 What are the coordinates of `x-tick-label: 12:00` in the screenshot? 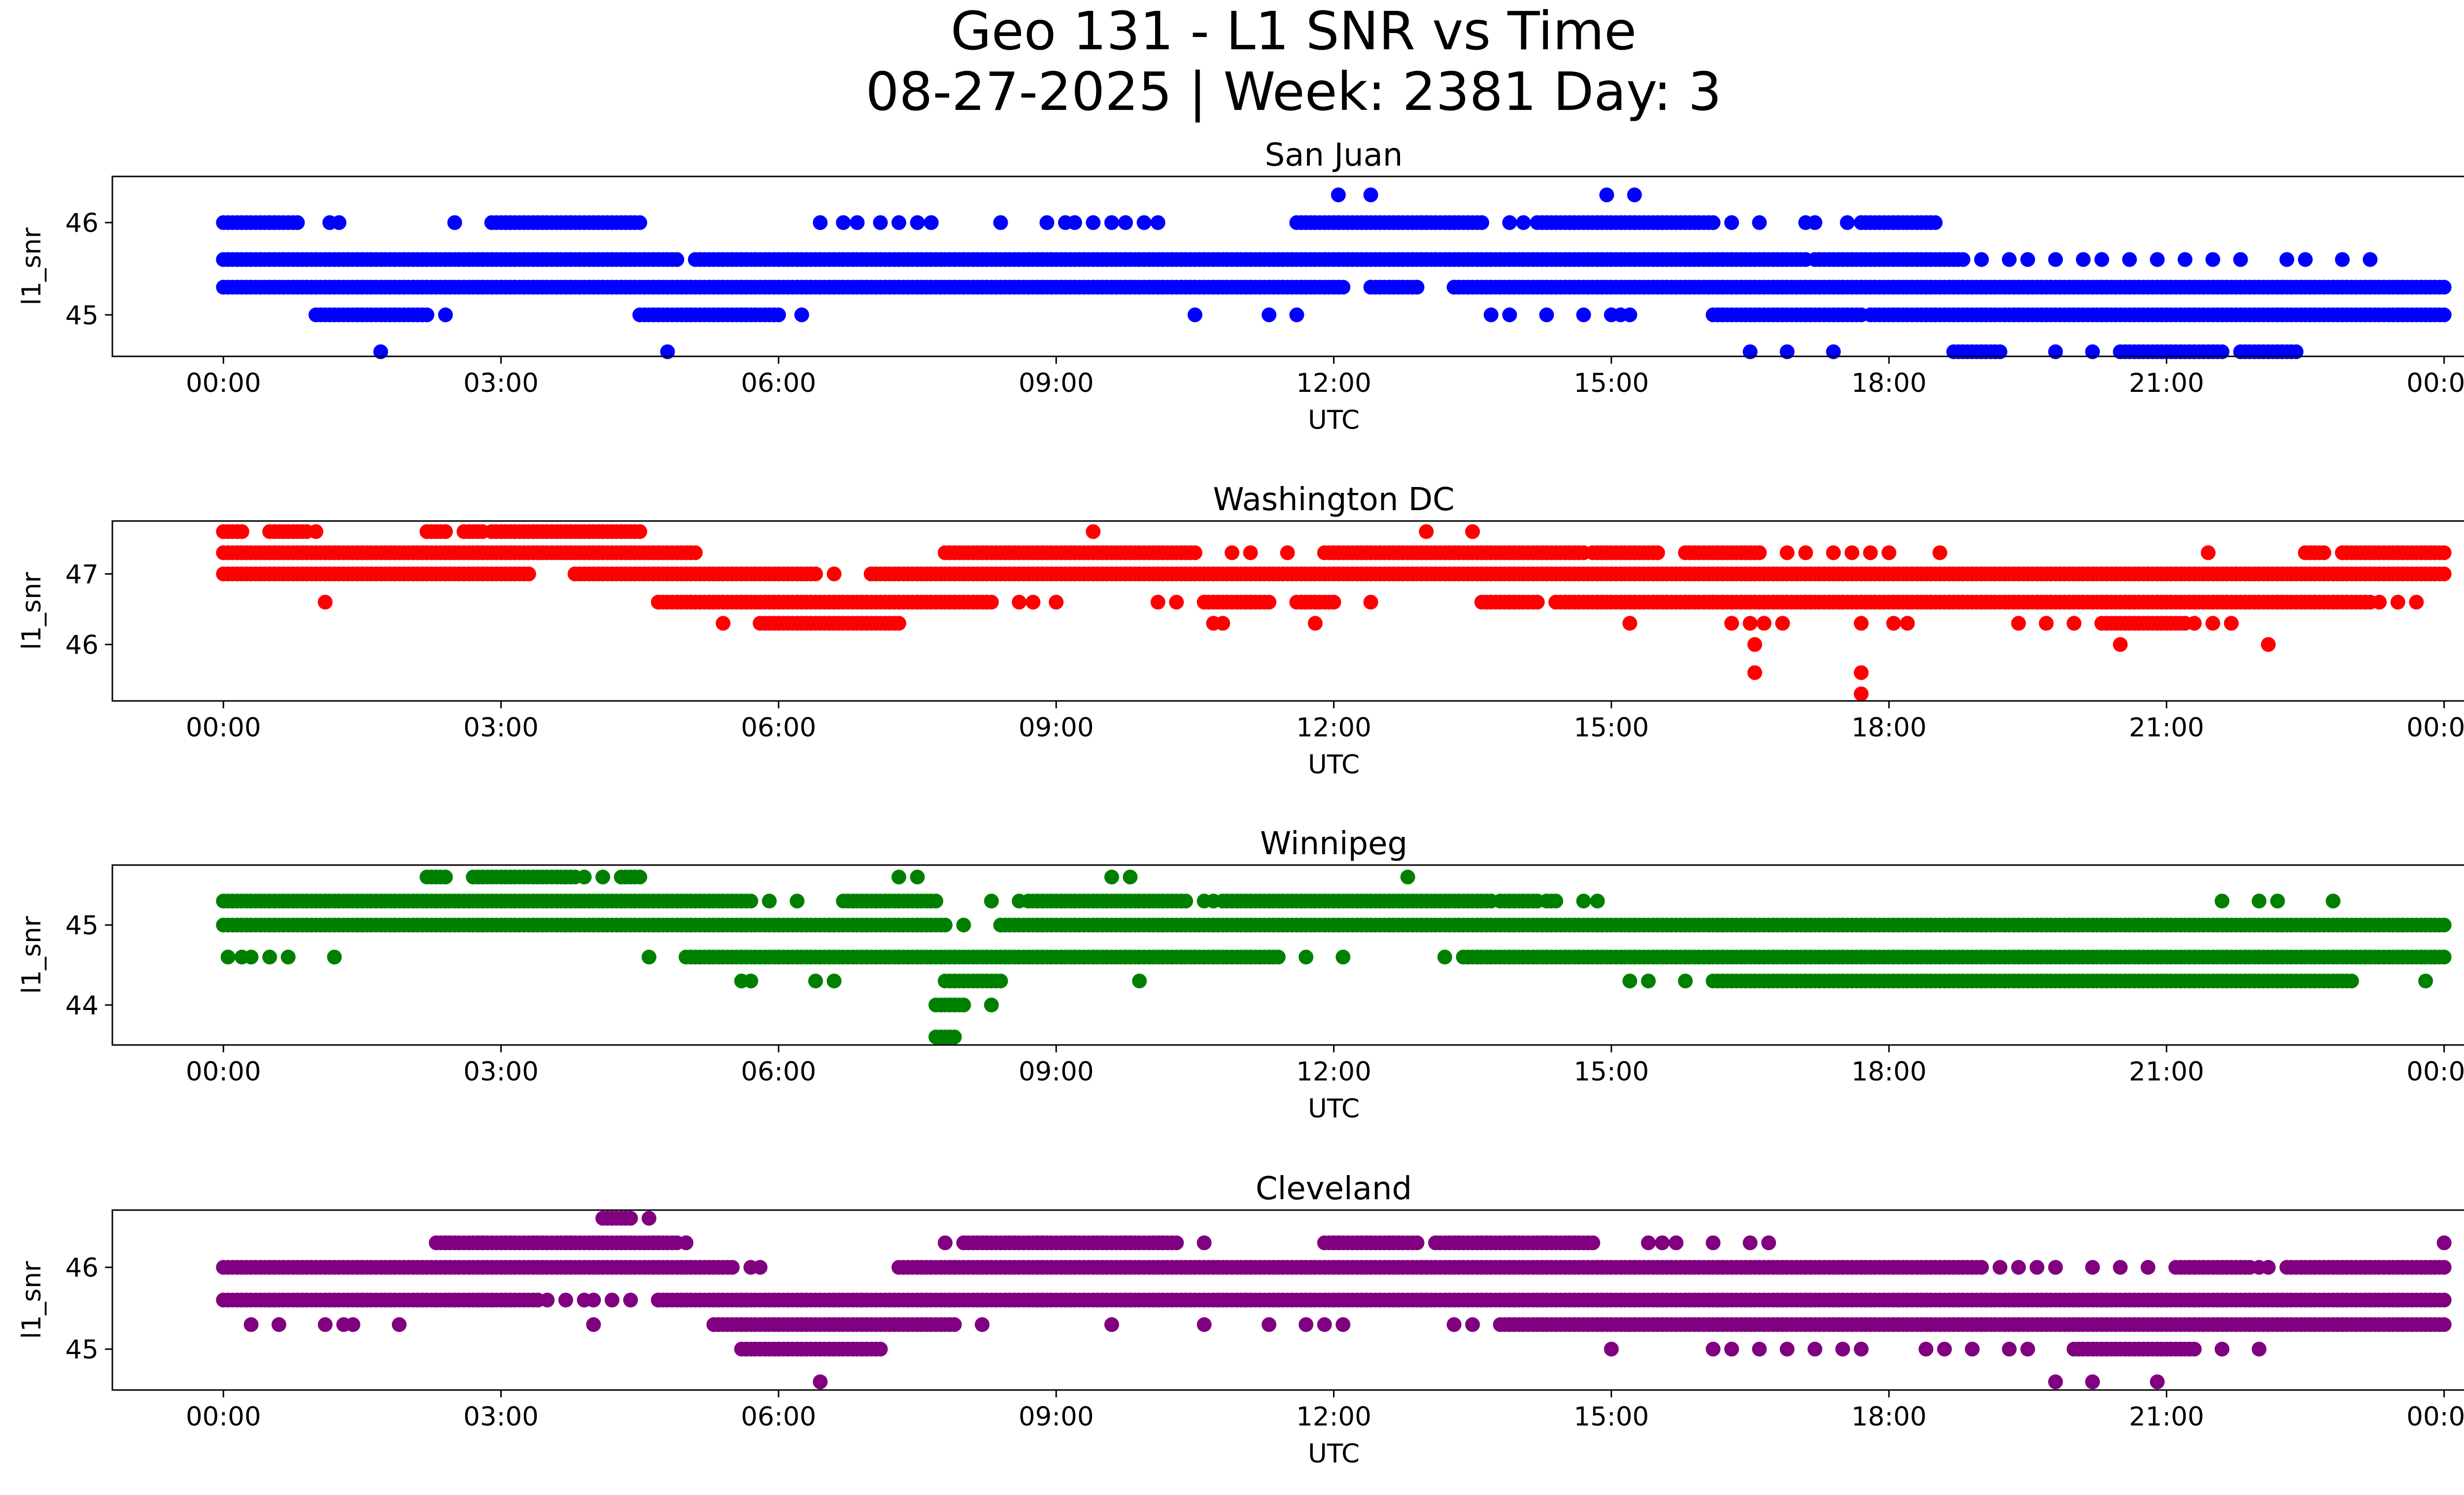 It's located at (1333, 1072).